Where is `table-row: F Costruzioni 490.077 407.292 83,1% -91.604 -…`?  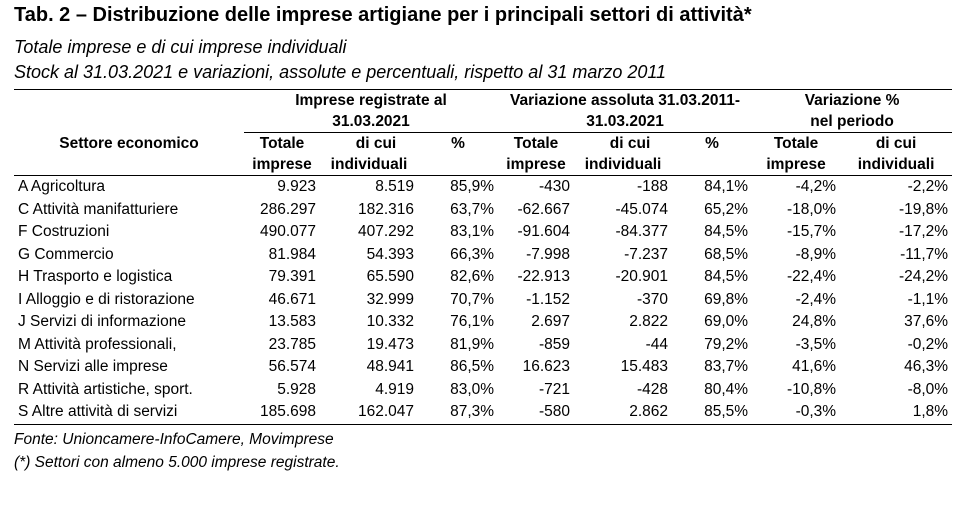
table-row: F Costruzioni 490.077 407.292 83,1% -91.604 -… is located at coordinates (483, 232).